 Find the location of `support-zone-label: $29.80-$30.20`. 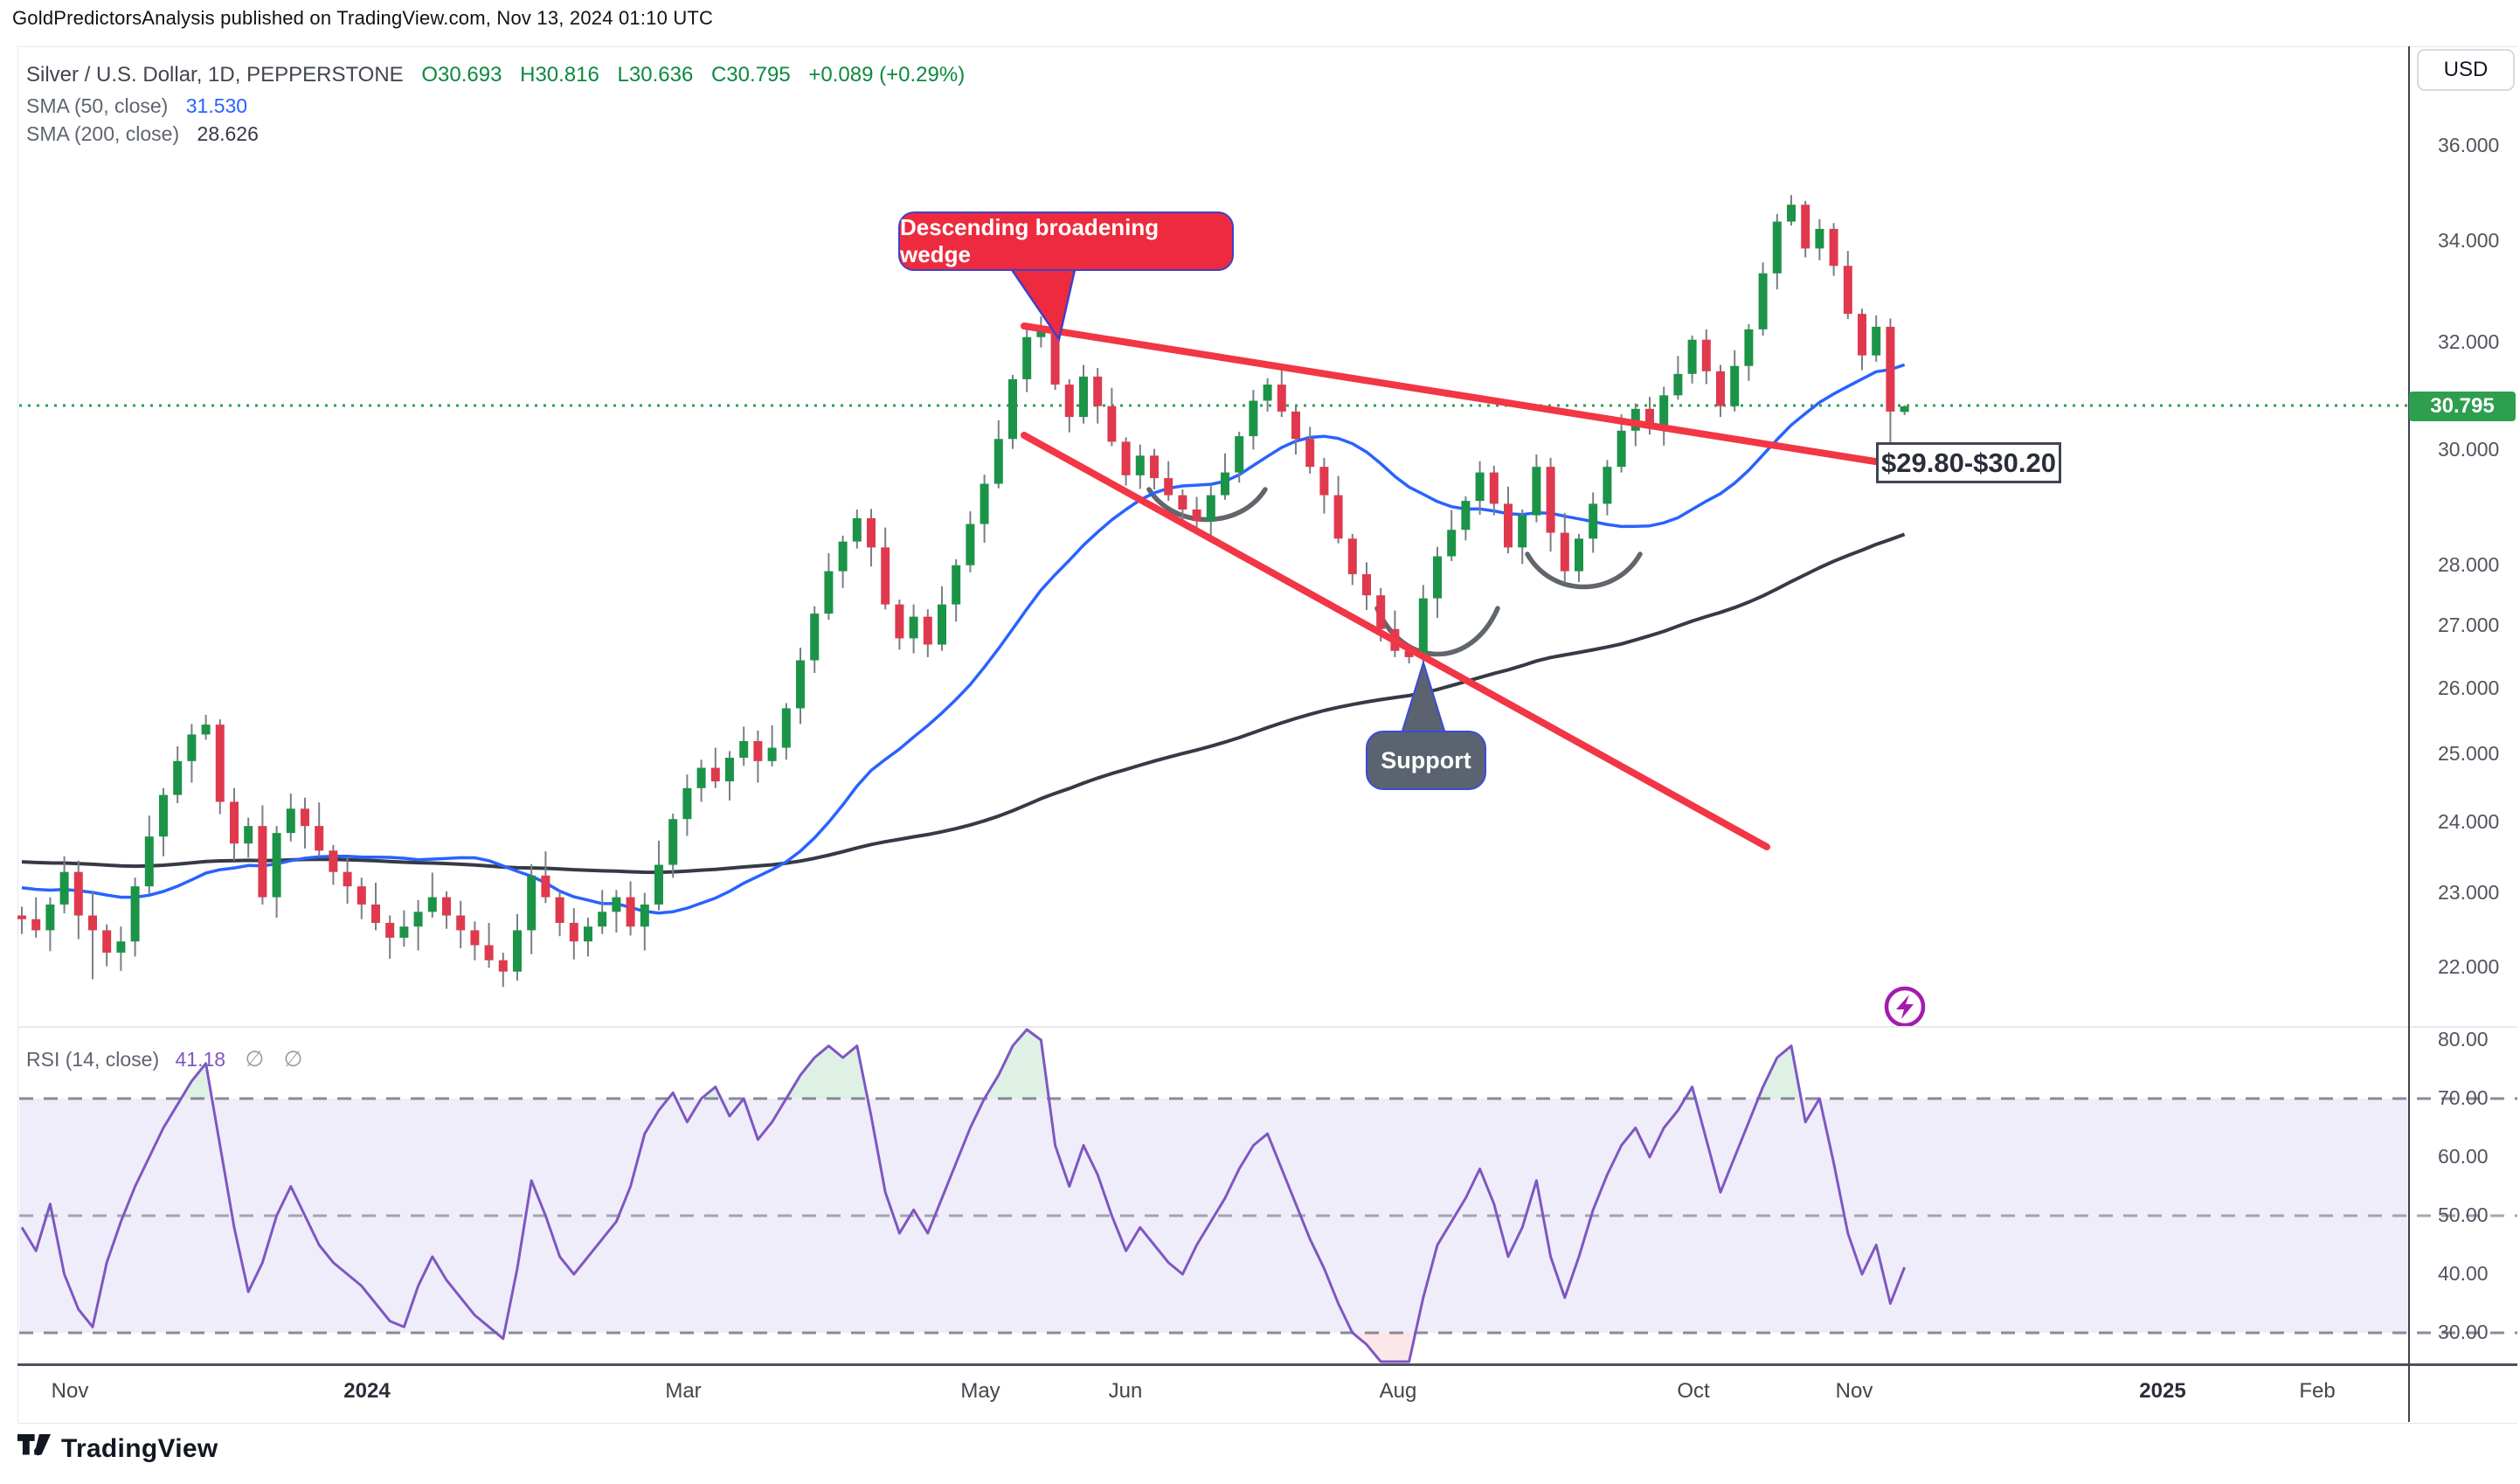

support-zone-label: $29.80-$30.20 is located at coordinates (1968, 462).